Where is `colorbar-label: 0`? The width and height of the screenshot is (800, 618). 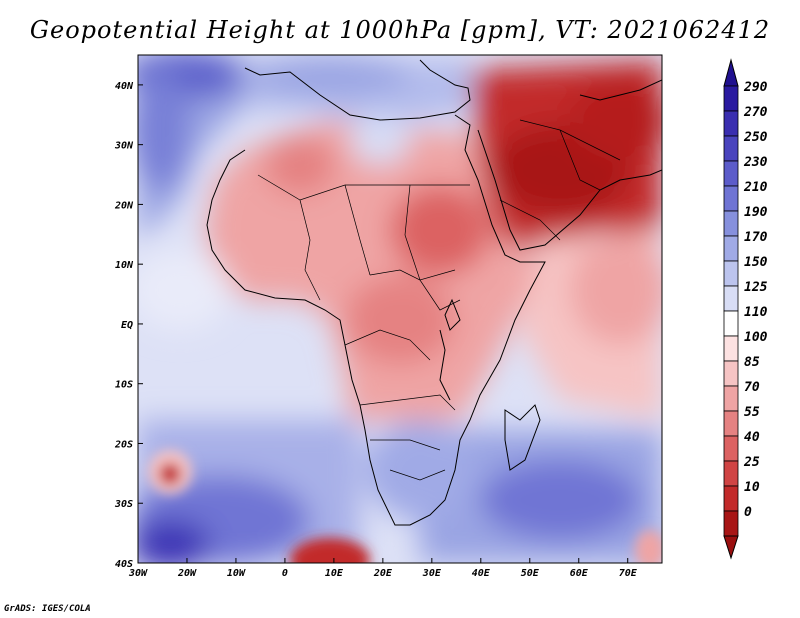
colorbar-label: 0 is located at coordinates (748, 512).